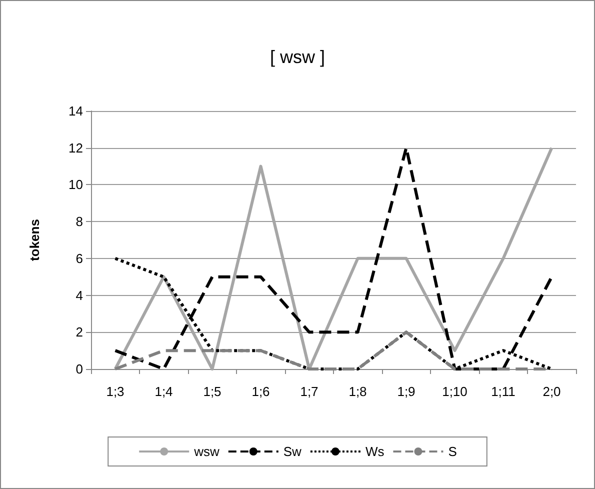 The image size is (595, 489). What do you see at coordinates (75, 111) in the screenshot?
I see `y-tick-label: 14` at bounding box center [75, 111].